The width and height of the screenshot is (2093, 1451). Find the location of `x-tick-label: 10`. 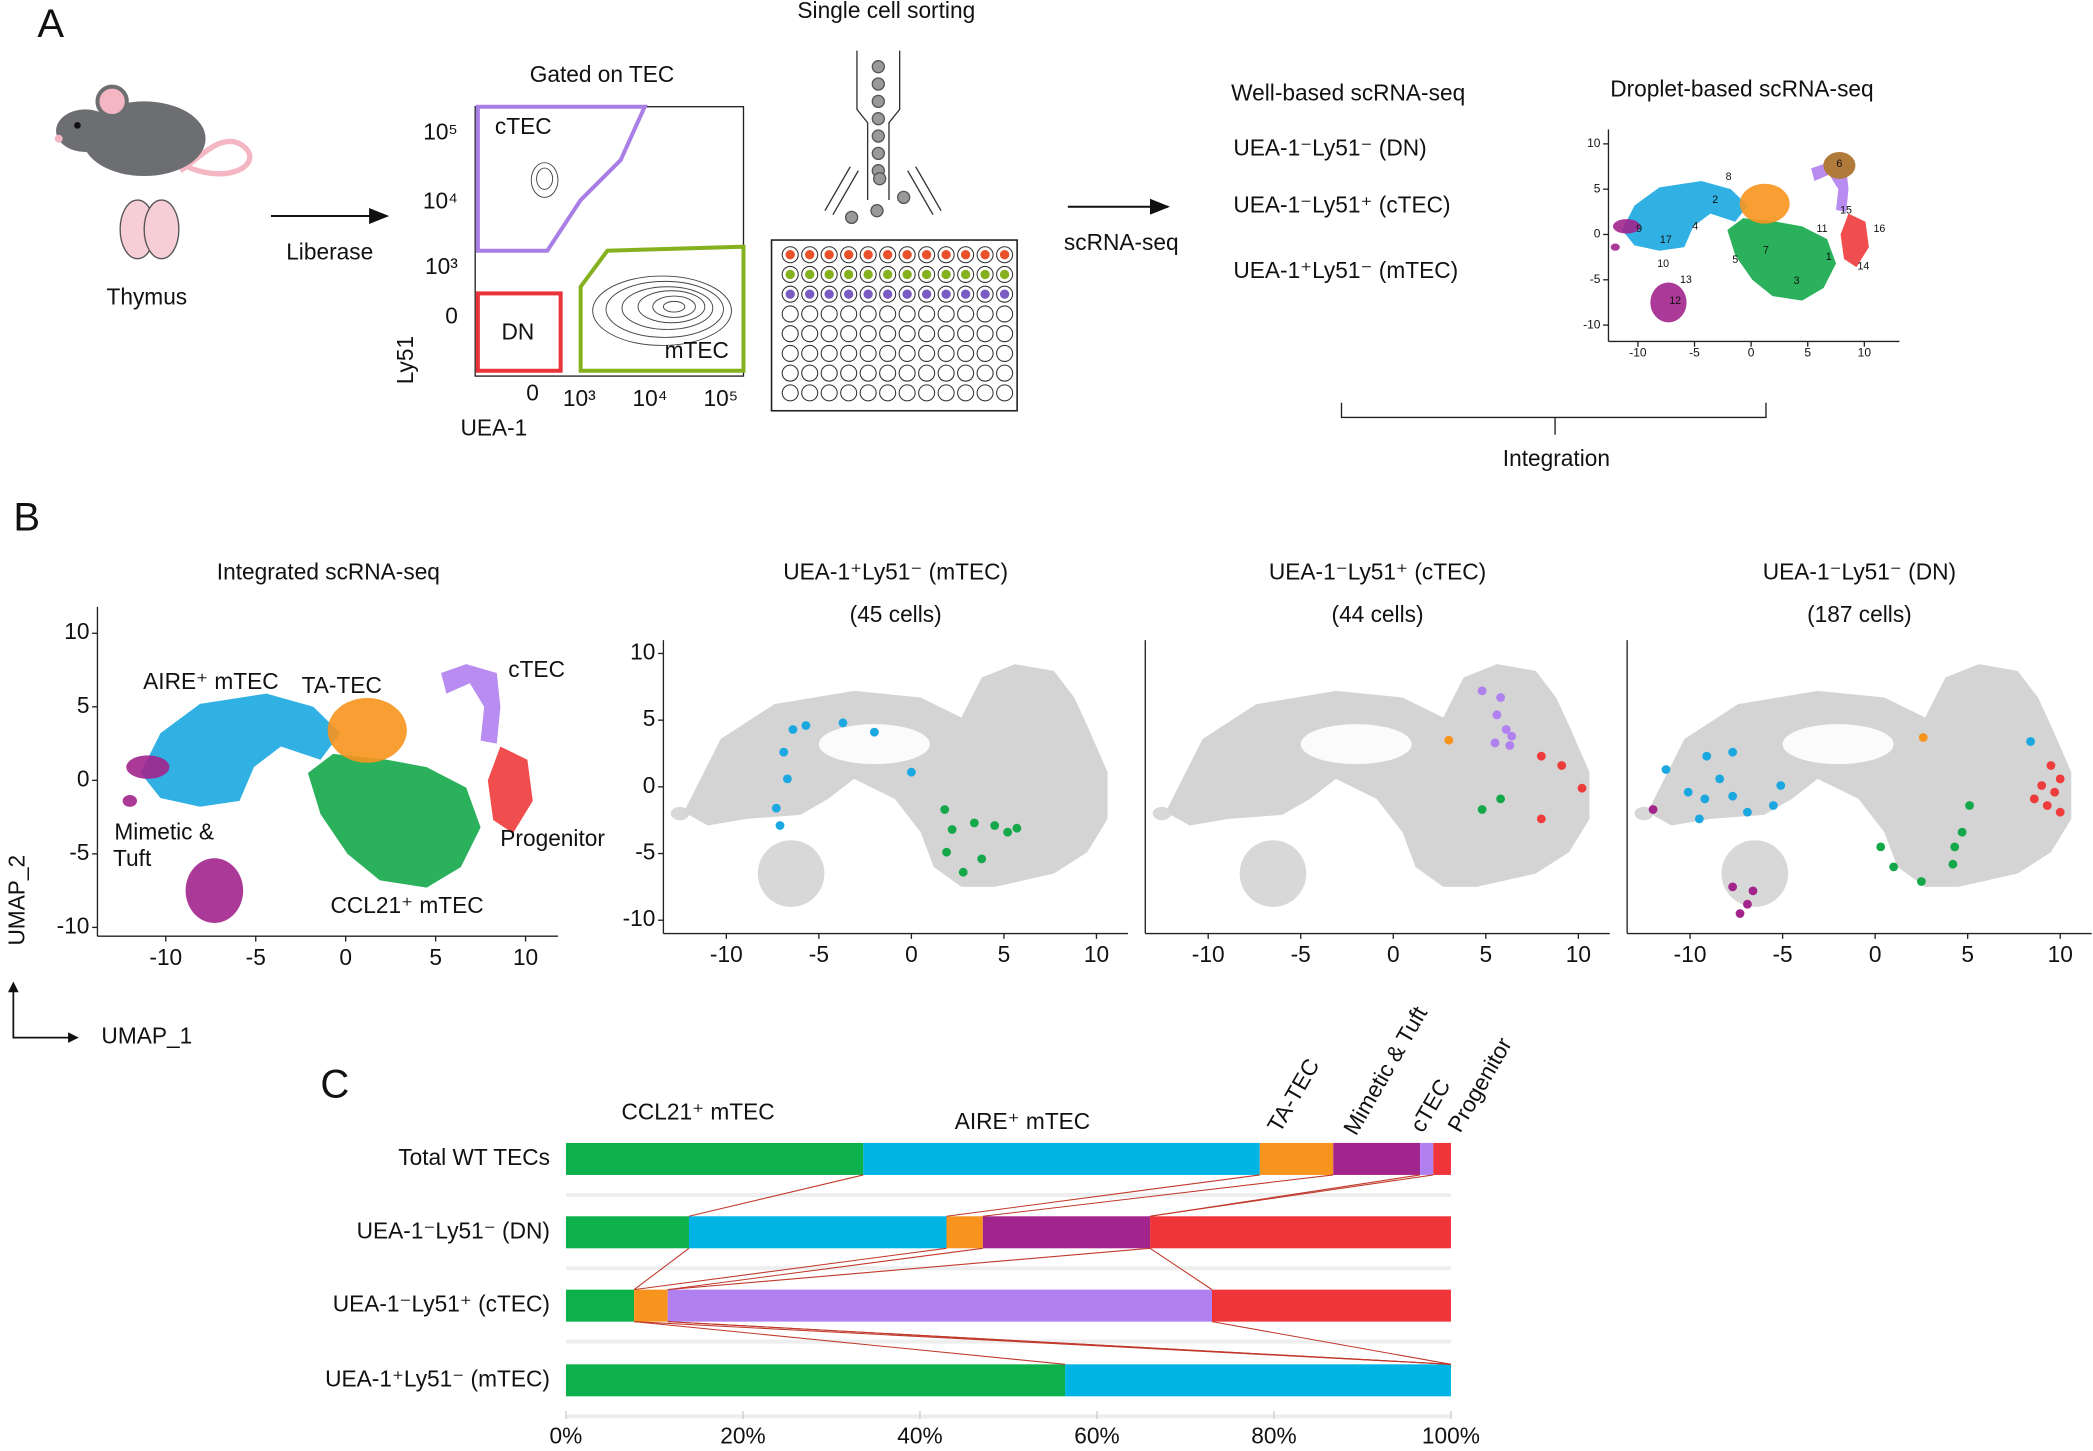

x-tick-label: 10 is located at coordinates (1096, 954).